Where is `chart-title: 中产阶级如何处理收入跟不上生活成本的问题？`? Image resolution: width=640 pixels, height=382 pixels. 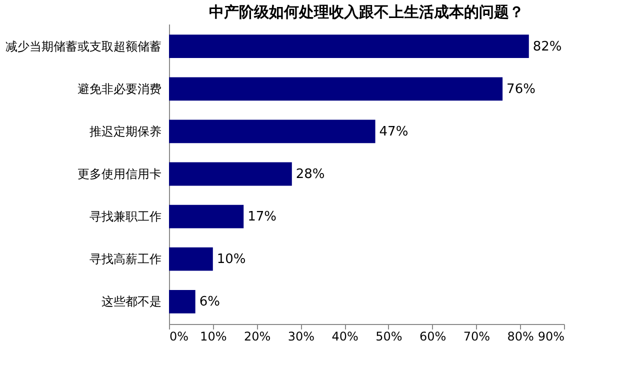
chart-title: 中产阶级如何处理收入跟不上生活成本的问题？ is located at coordinates (366, 12).